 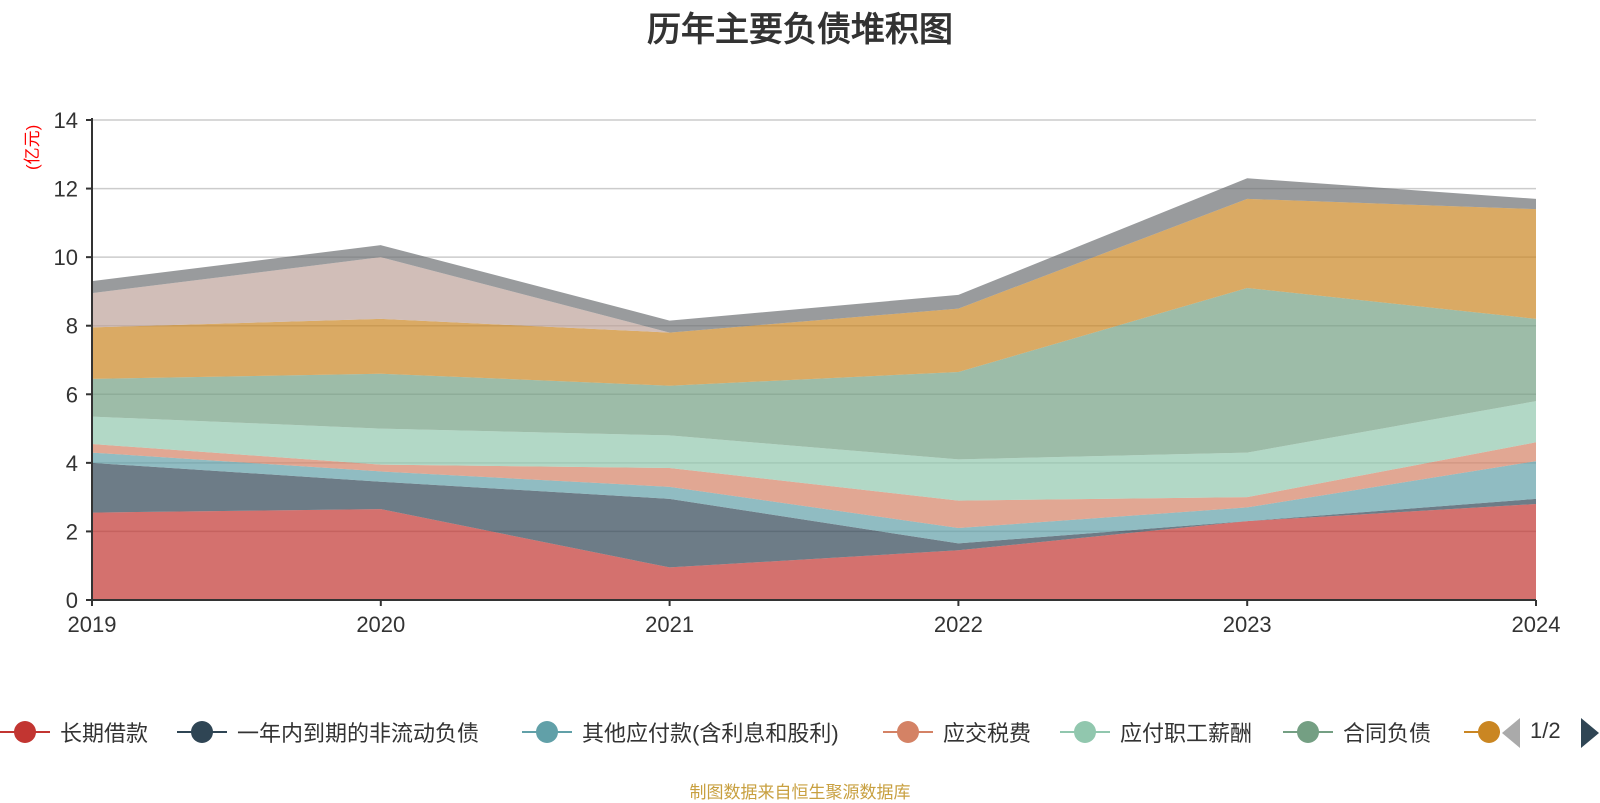 What do you see at coordinates (1590, 733) in the screenshot?
I see `triangle-right-icon` at bounding box center [1590, 733].